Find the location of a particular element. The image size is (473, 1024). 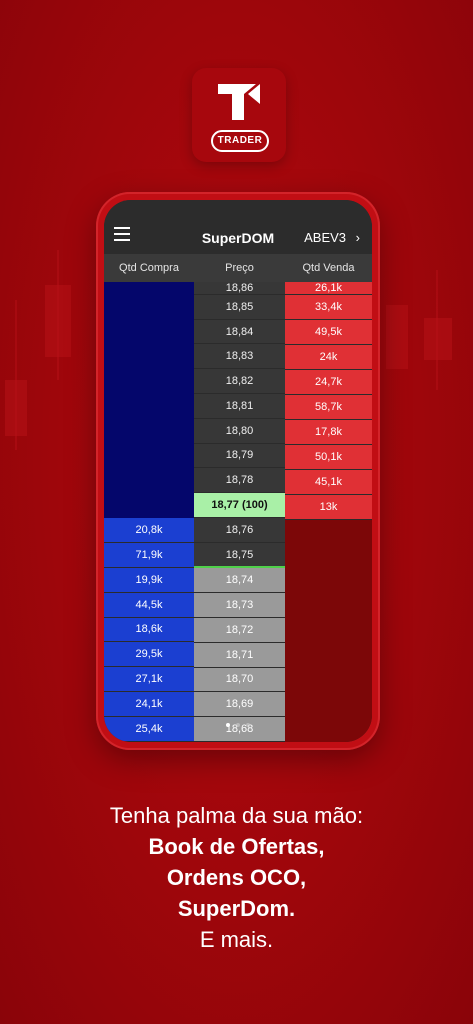

last-trade-divider is located at coordinates (239, 567).